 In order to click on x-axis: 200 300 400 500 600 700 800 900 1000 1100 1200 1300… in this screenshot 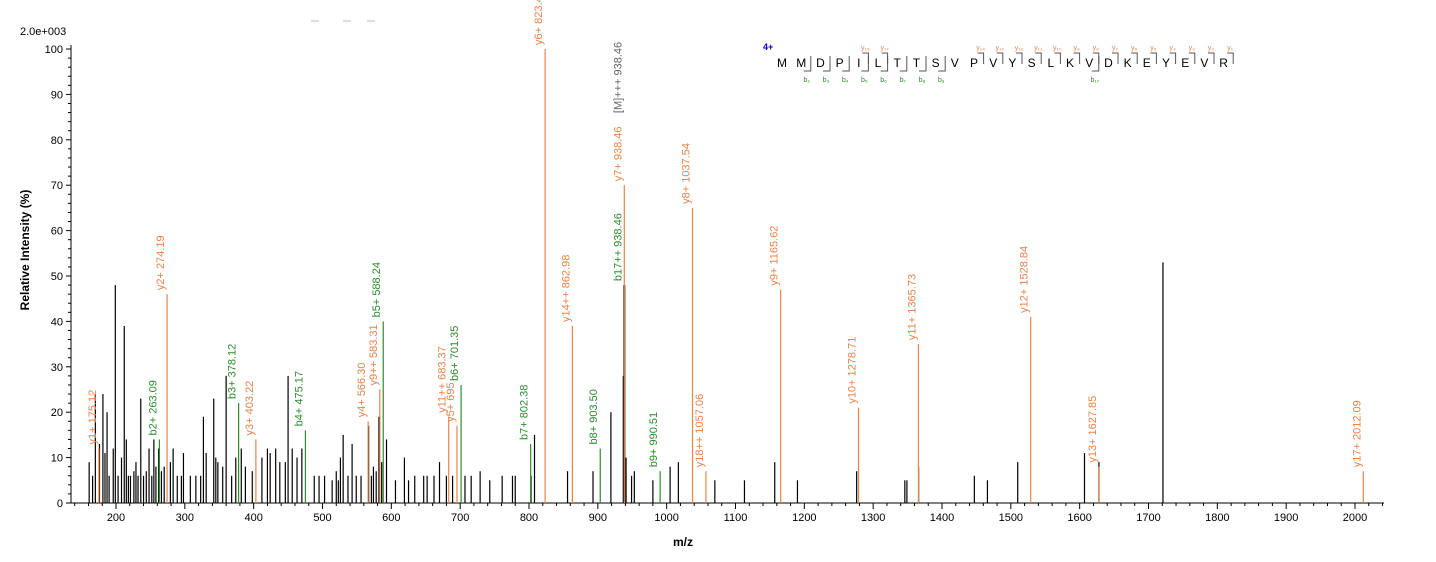, I will do `click(727, 513)`.